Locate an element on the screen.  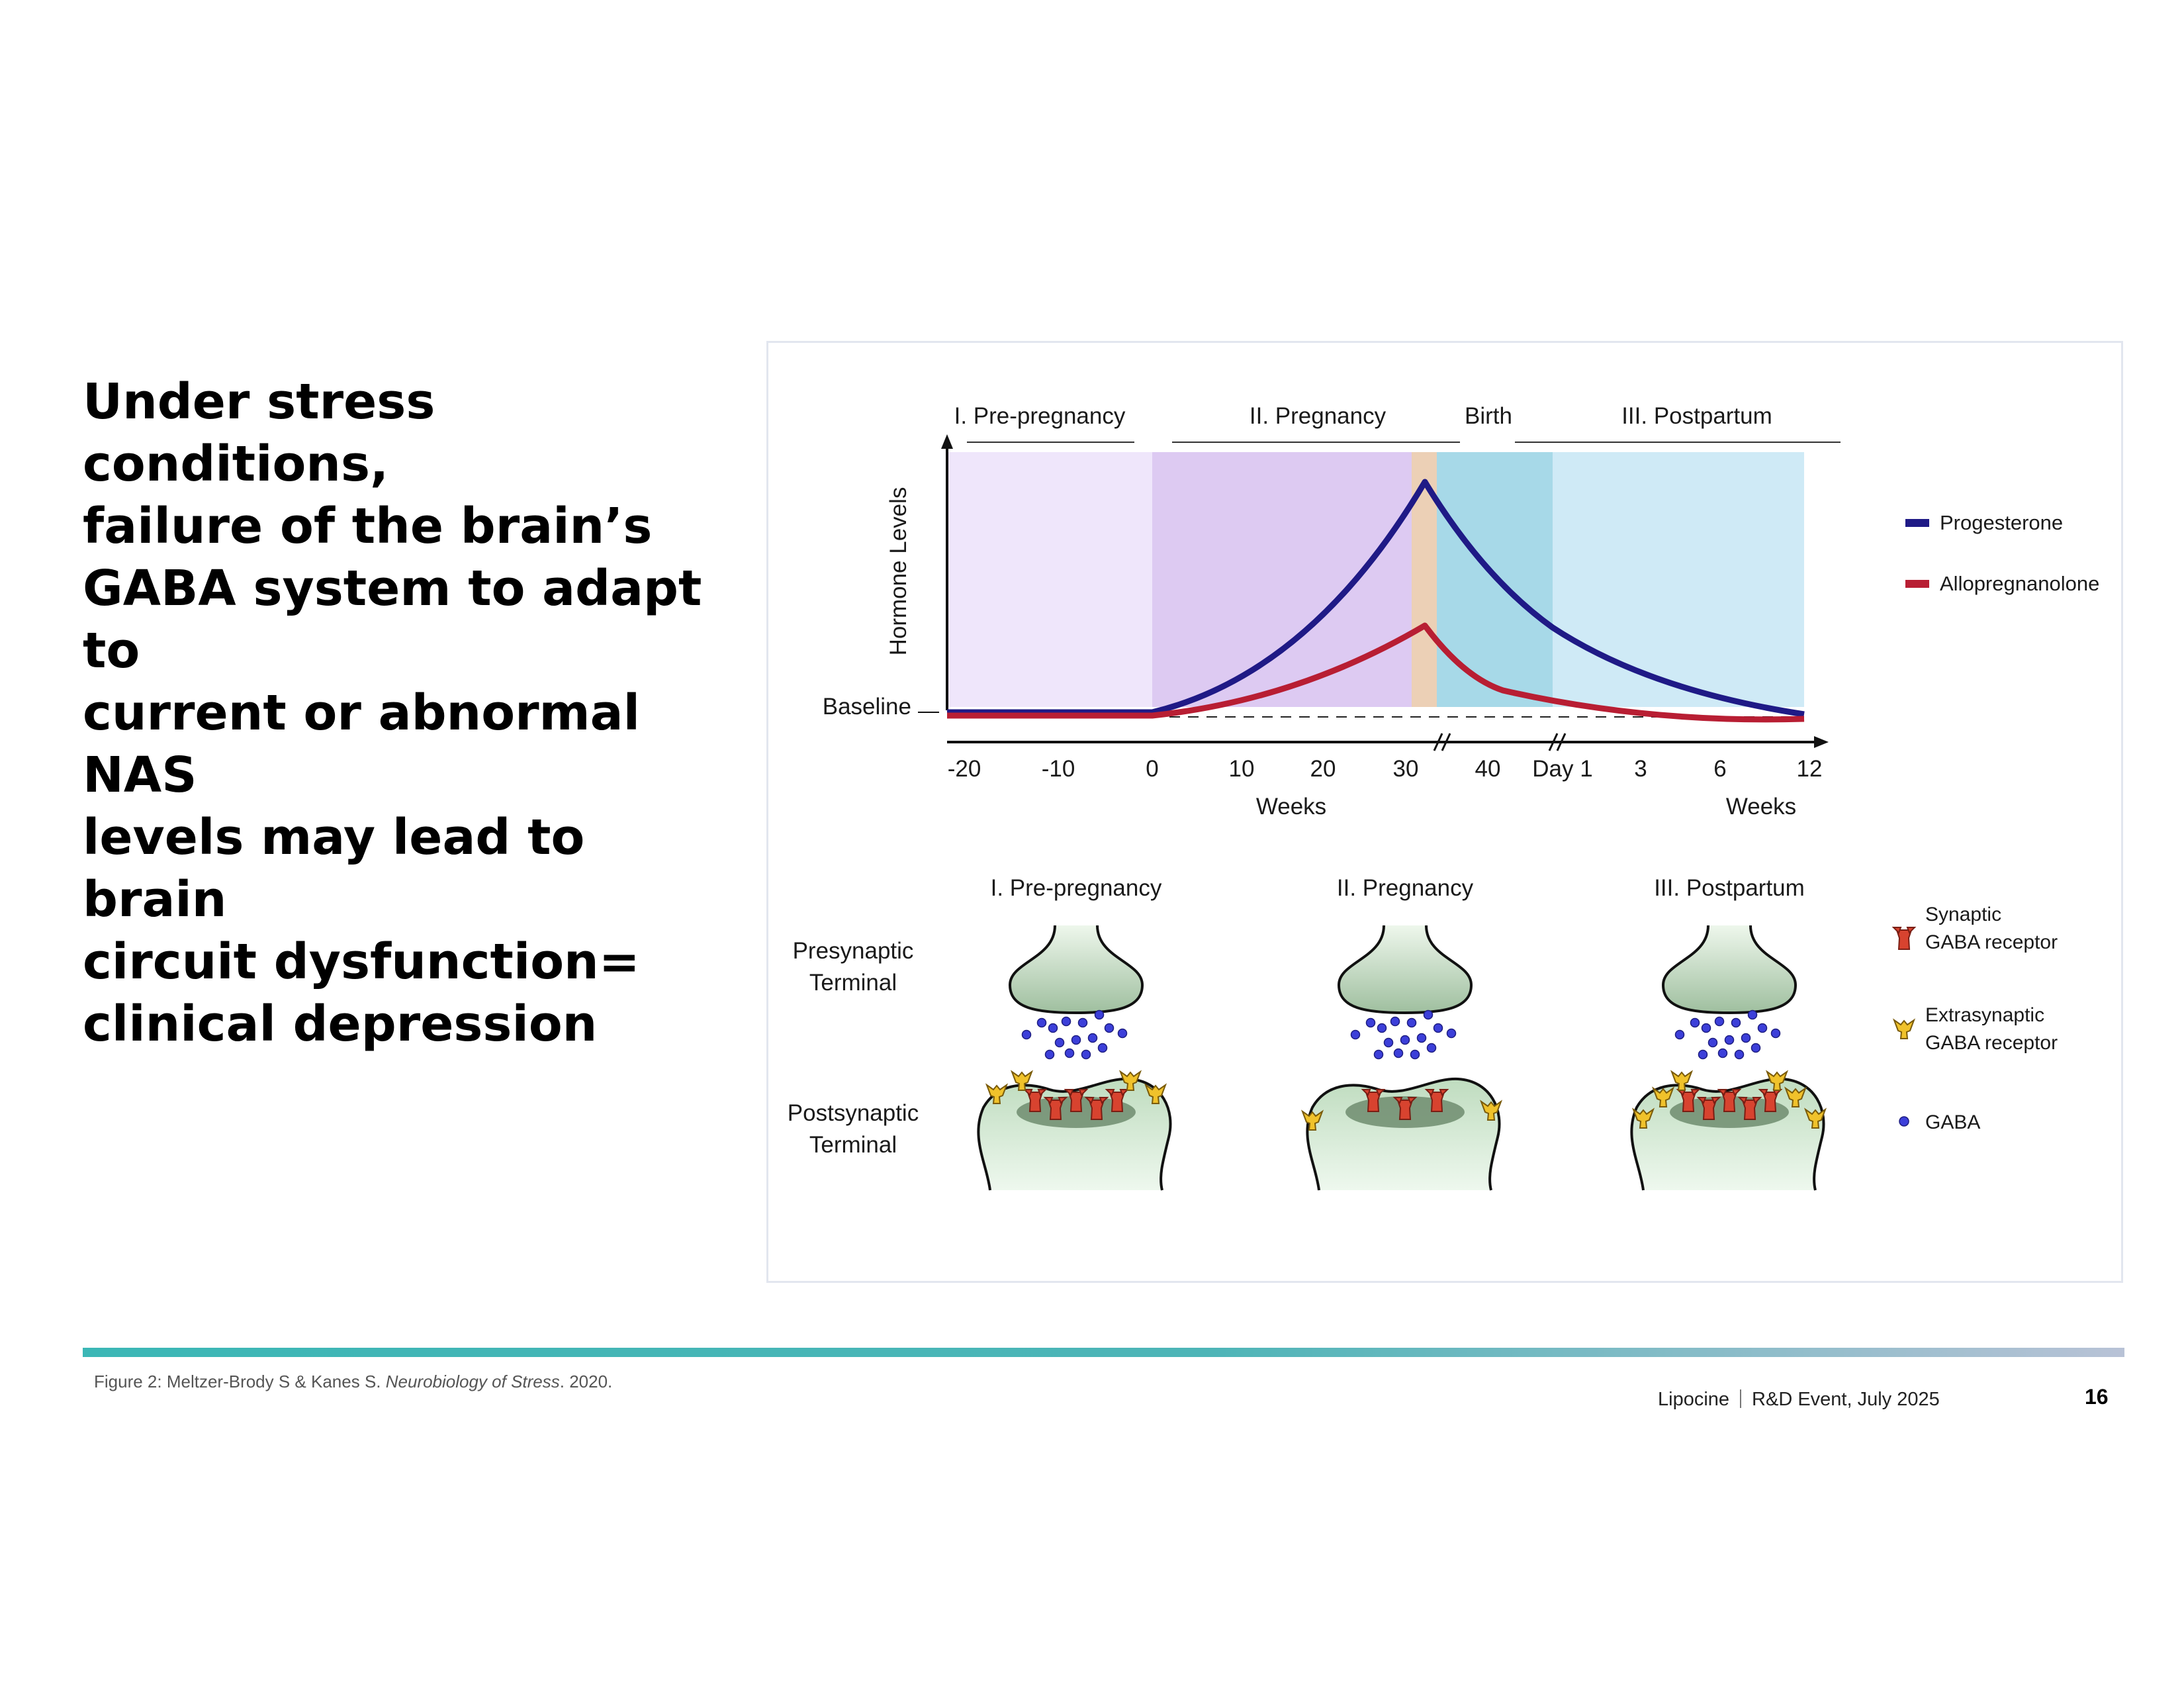
legend-extrasynaptic-line1: Extrasynaptic is located at coordinates (1985, 1015).